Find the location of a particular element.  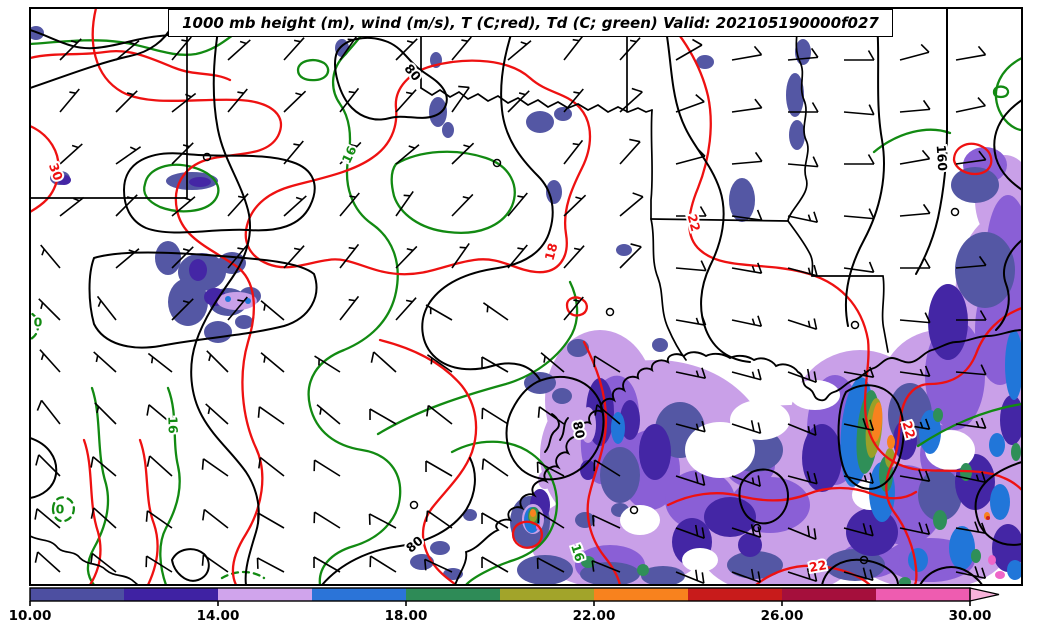

colorbar-arrow is located at coordinates (984, 594).